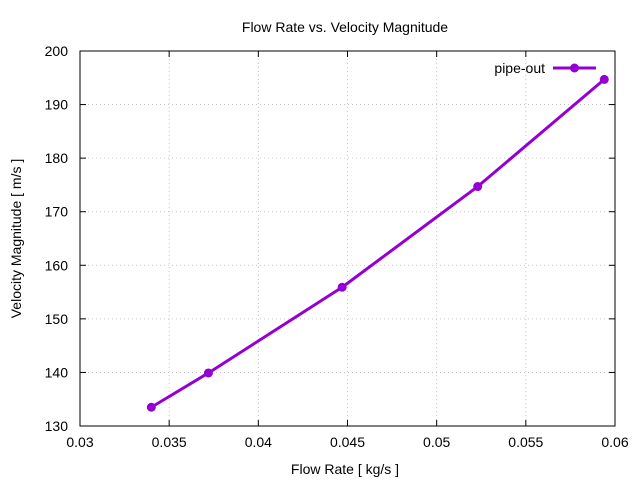 The width and height of the screenshot is (640, 480). What do you see at coordinates (57, 51) in the screenshot?
I see `y-tick-label: 200` at bounding box center [57, 51].